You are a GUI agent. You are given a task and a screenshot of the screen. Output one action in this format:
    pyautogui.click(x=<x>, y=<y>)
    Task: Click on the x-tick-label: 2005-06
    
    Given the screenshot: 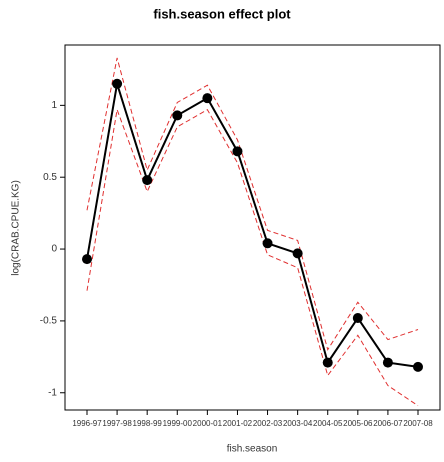 What is the action you would take?
    pyautogui.click(x=358, y=423)
    